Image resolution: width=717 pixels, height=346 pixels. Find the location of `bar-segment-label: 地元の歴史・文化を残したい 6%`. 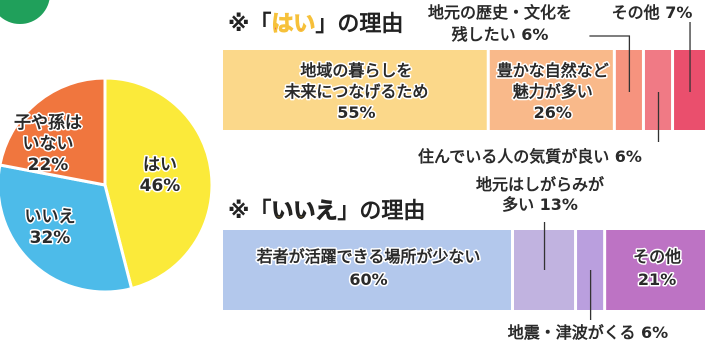

bar-segment-label: 地元の歴史・文化を残したい 6% is located at coordinates (500, 23).